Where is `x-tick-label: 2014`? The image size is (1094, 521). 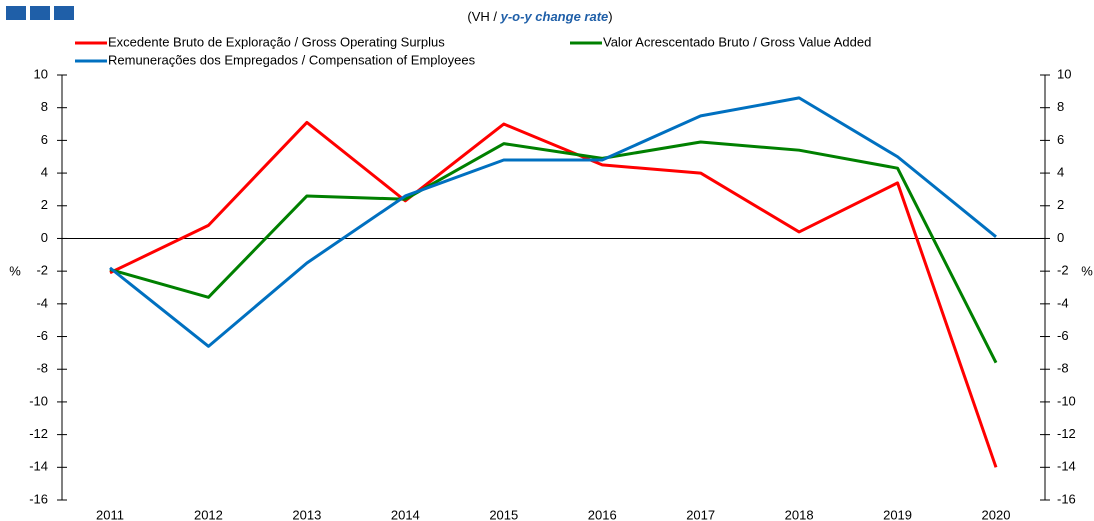 x-tick-label: 2014 is located at coordinates (405, 514).